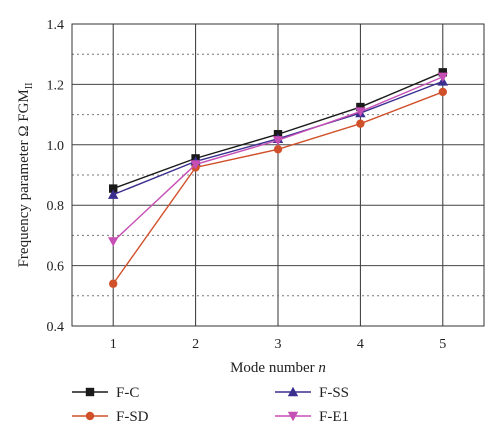  I want to click on x-tick-label: 5, so click(442, 344).